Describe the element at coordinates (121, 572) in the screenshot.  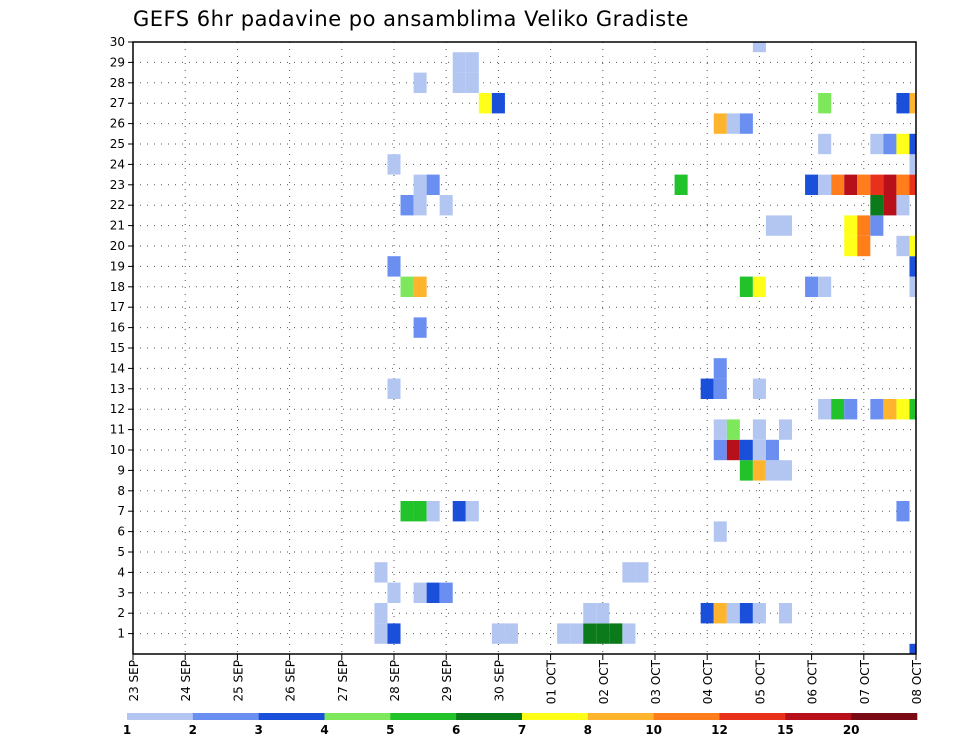
I see `y-tick-label: 4` at that location.